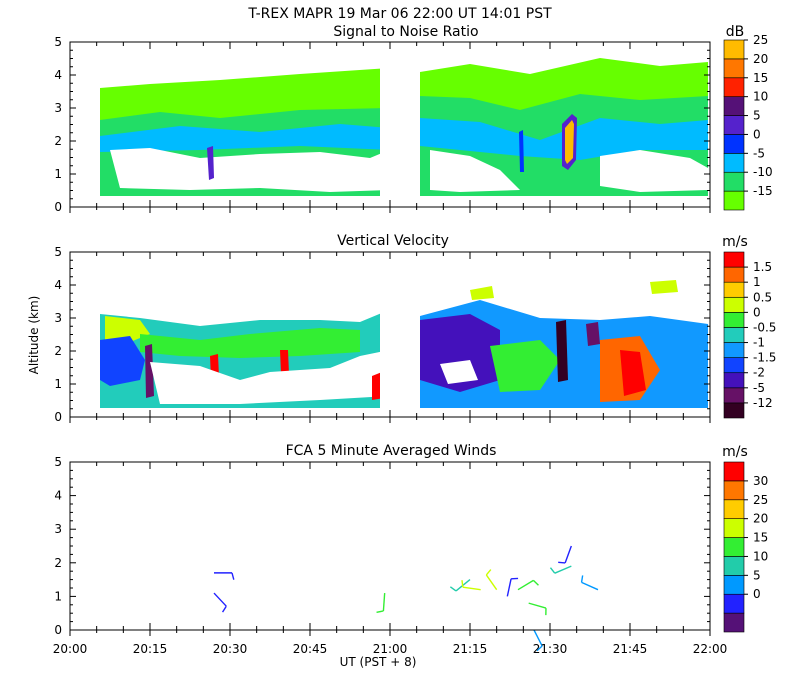 This screenshot has width=800, height=700. What do you see at coordinates (58, 496) in the screenshot?
I see `winds-y-tick-label: 4` at bounding box center [58, 496].